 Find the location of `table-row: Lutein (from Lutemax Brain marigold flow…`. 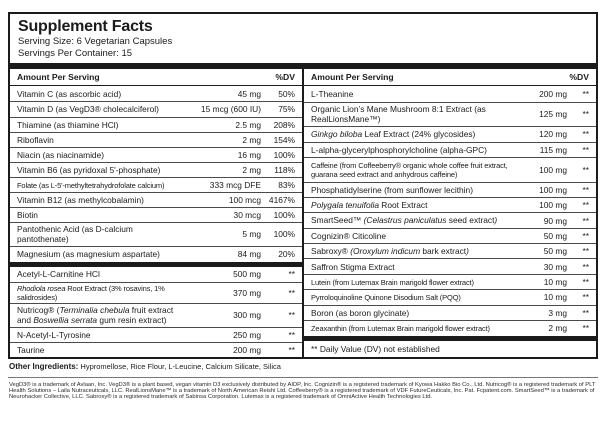

table-row: Lutein (from Lutemax Brain marigold flow… is located at coordinates (450, 281).